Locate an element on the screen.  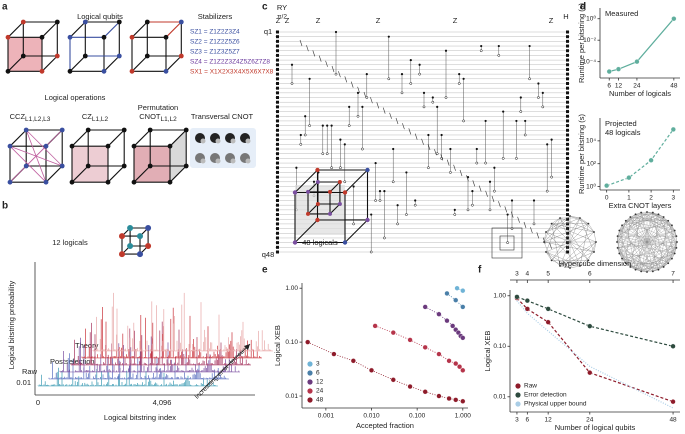
panel-label: d is located at coordinates (583, 7).